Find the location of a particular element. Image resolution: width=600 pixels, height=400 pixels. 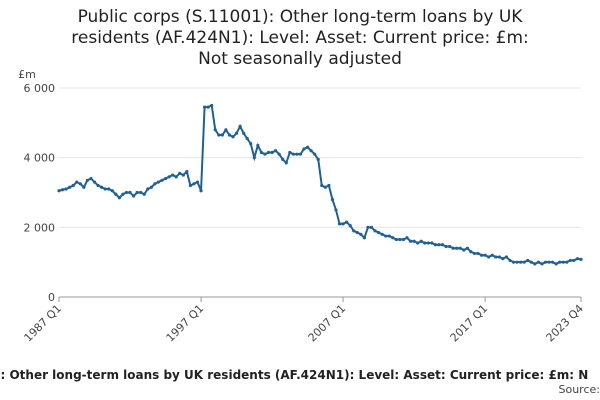

y-tick-label: 2 000 is located at coordinates (40, 227).